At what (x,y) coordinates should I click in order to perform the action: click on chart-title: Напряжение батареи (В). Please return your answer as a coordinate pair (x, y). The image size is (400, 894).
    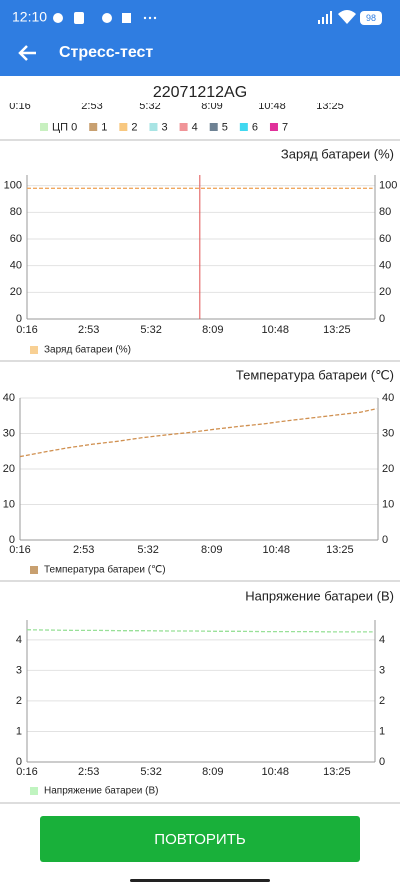
    Looking at the image, I should click on (319, 595).